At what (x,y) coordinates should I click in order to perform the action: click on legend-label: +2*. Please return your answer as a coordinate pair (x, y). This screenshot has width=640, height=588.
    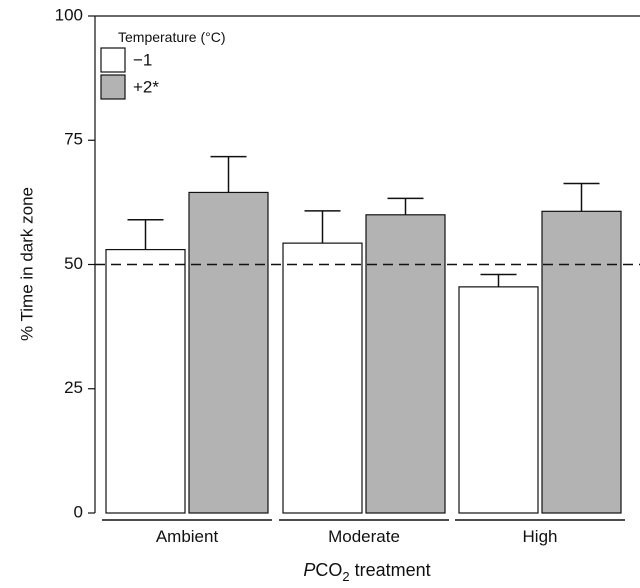
    Looking at the image, I should click on (146, 86).